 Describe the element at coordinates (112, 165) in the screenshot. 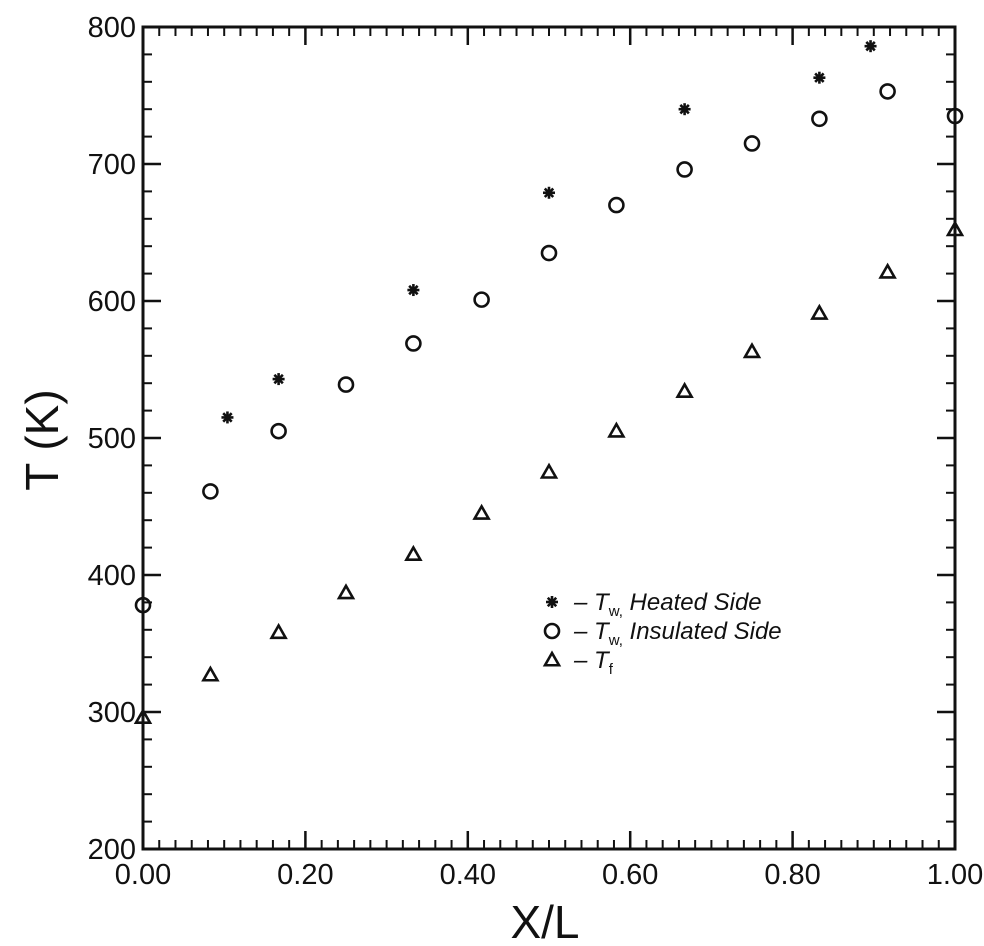

I see `y-tick-label: 700` at that location.